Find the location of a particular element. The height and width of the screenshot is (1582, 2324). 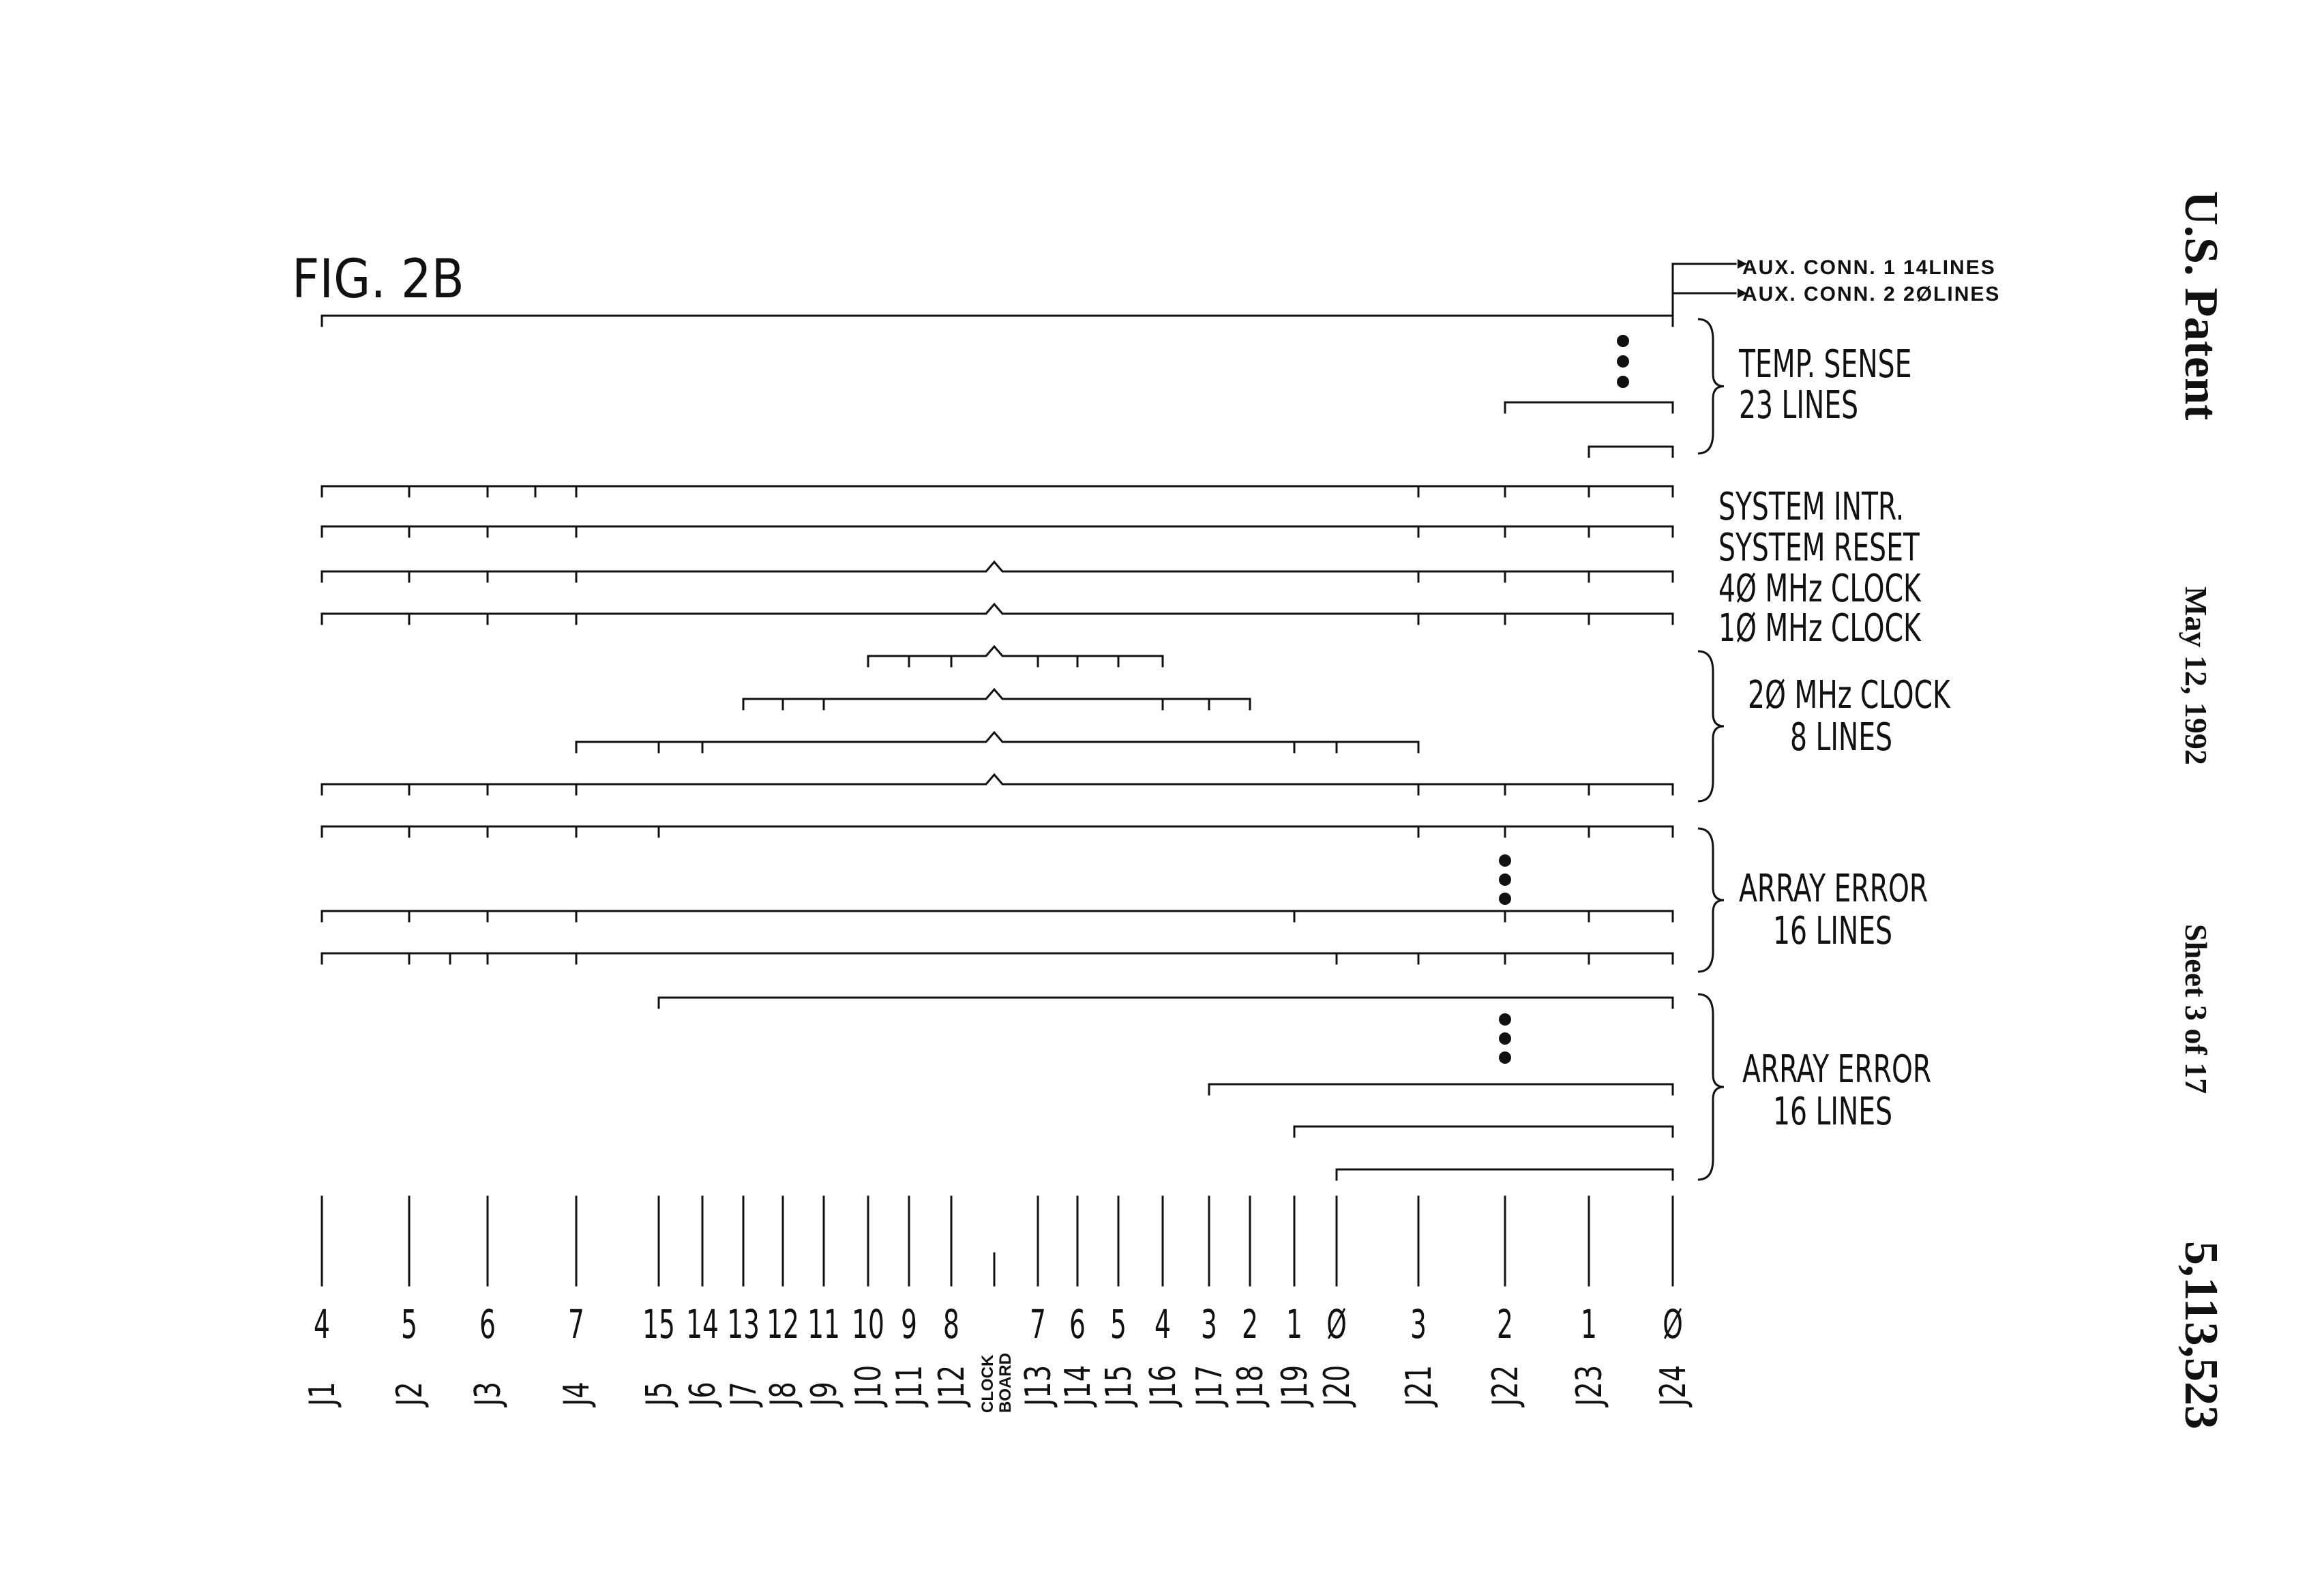

connector-name: J4 is located at coordinates (576, 1394).